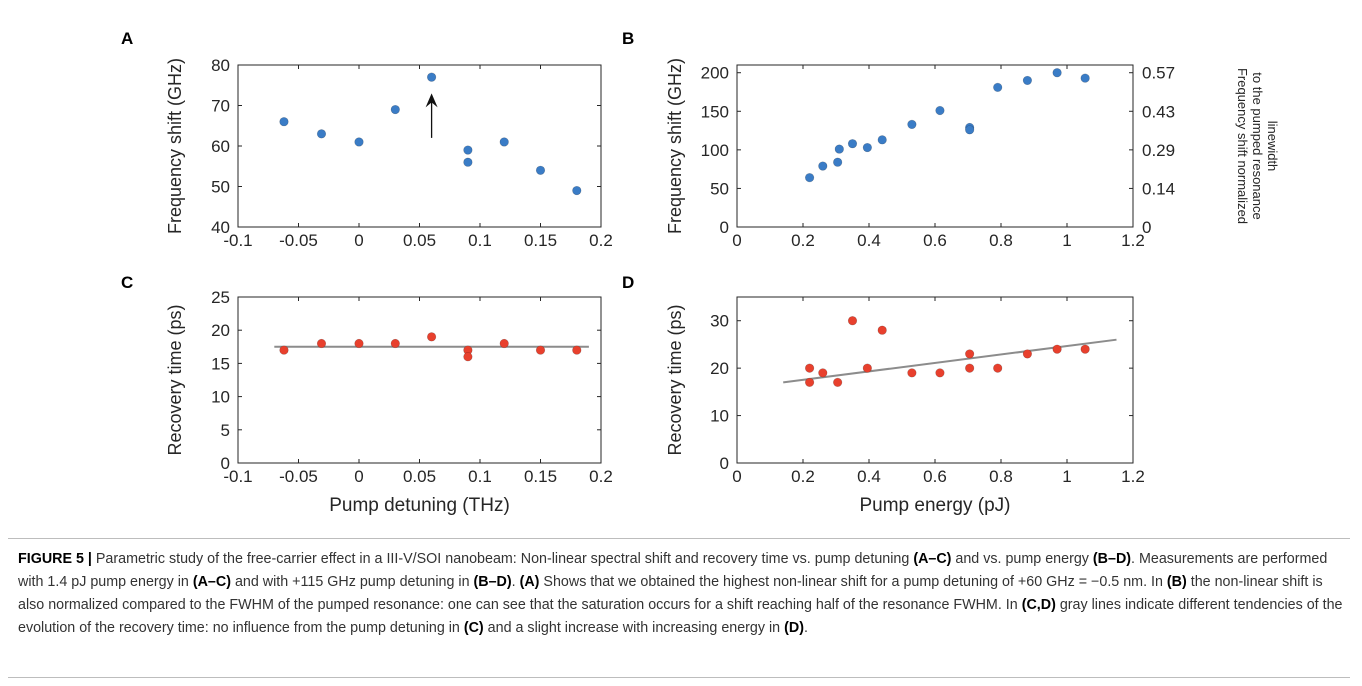 This screenshot has width=1362, height=686. Describe the element at coordinates (934, 505) in the screenshot. I see `x-axis-label: Pump energy (pJ)` at that location.